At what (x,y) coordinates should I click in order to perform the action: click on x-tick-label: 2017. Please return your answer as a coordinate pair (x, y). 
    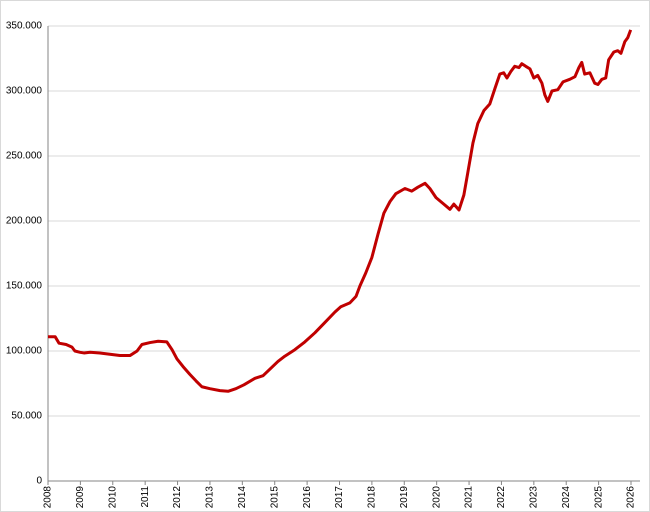
    Looking at the image, I should click on (339, 497).